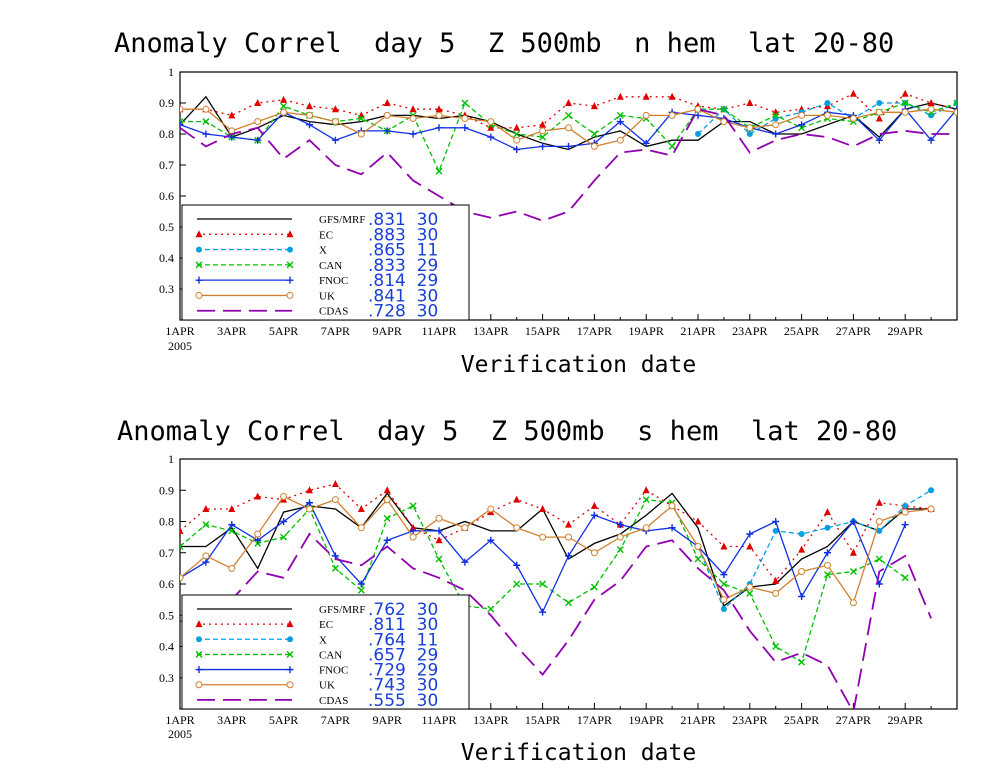 The width and height of the screenshot is (1000, 777). Describe the element at coordinates (333, 701) in the screenshot. I see `legend-series-name: CDAS` at that location.